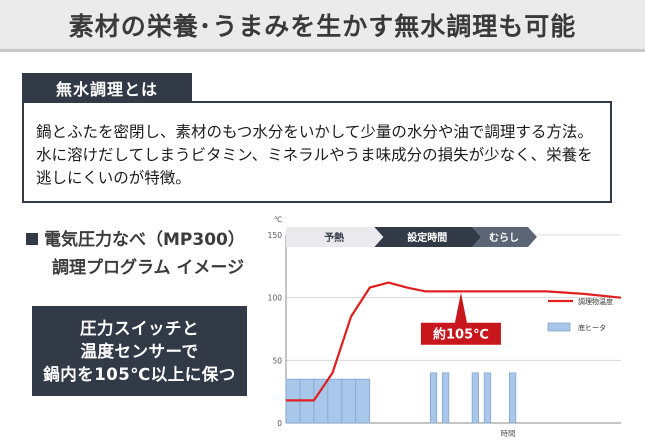 The height and width of the screenshot is (446, 645). I want to click on callout-line: 温度センサーで, so click(139, 351).